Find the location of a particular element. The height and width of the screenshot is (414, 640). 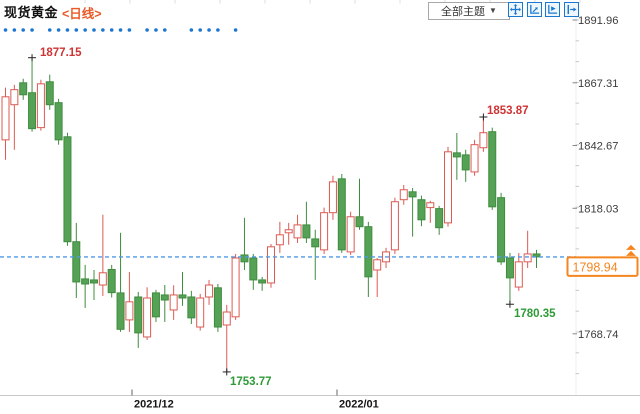

current-price-box is located at coordinates (602, 266).